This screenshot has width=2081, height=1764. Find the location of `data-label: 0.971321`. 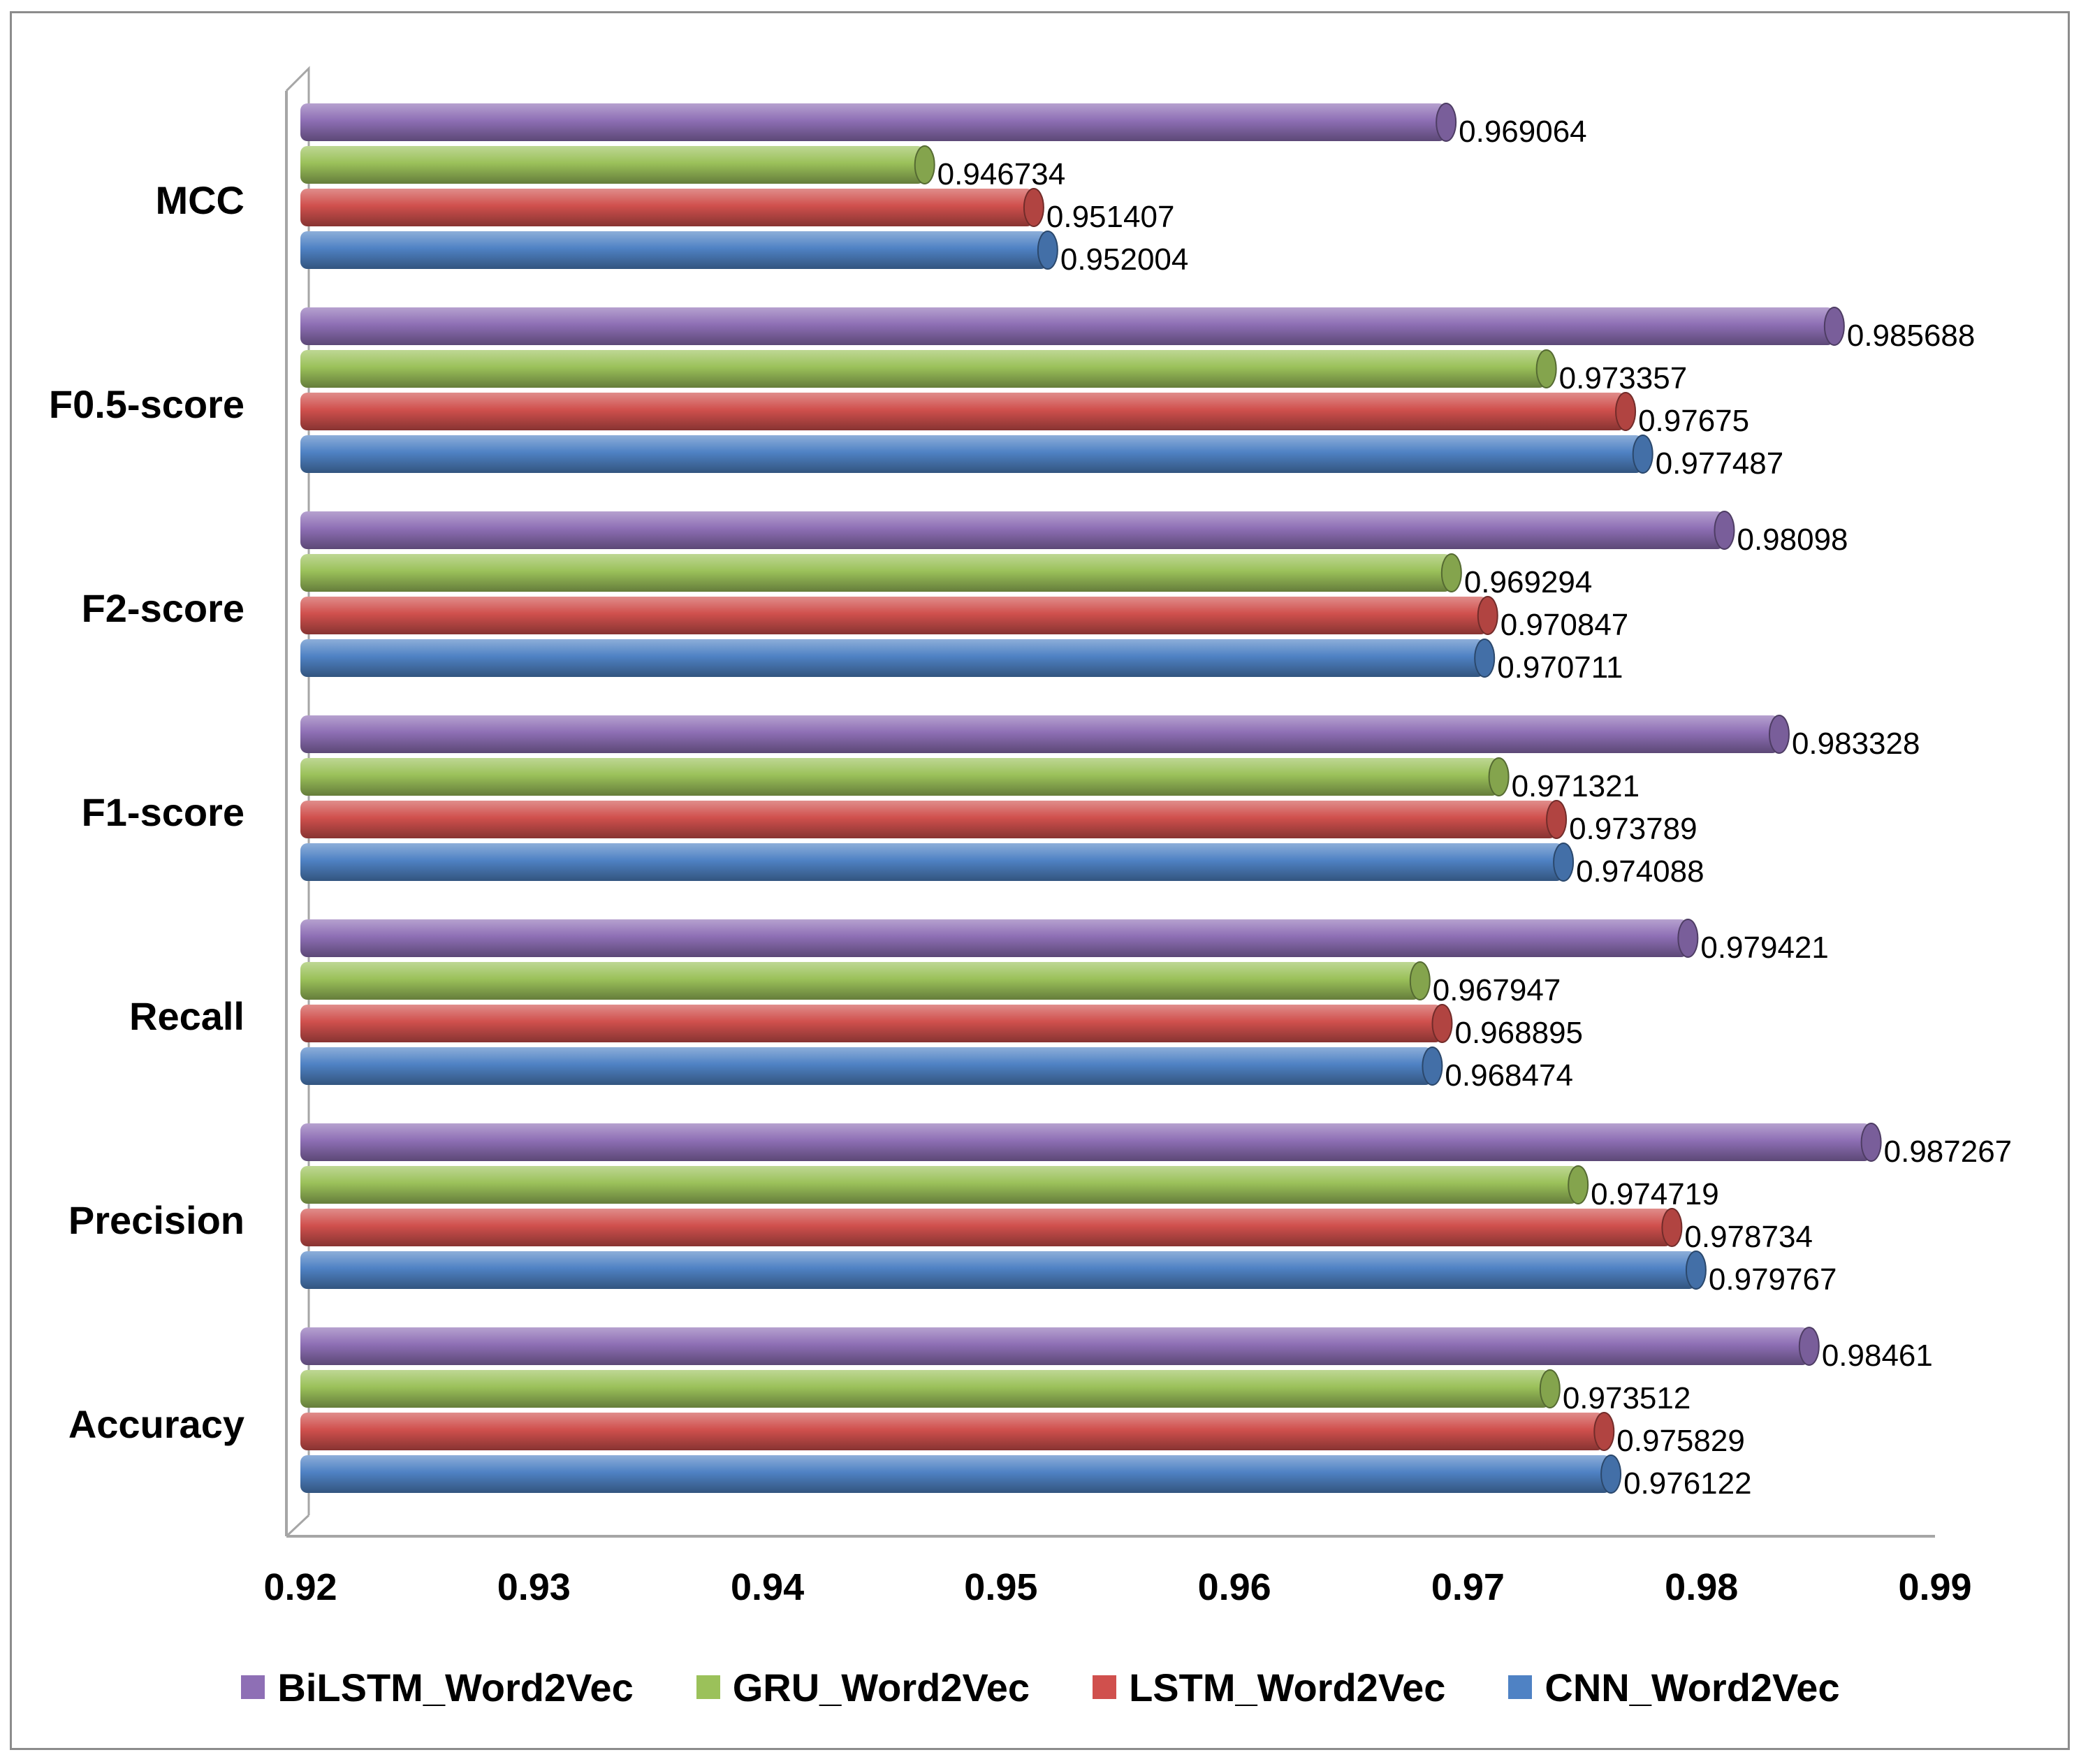

data-label: 0.971321 is located at coordinates (1576, 786).